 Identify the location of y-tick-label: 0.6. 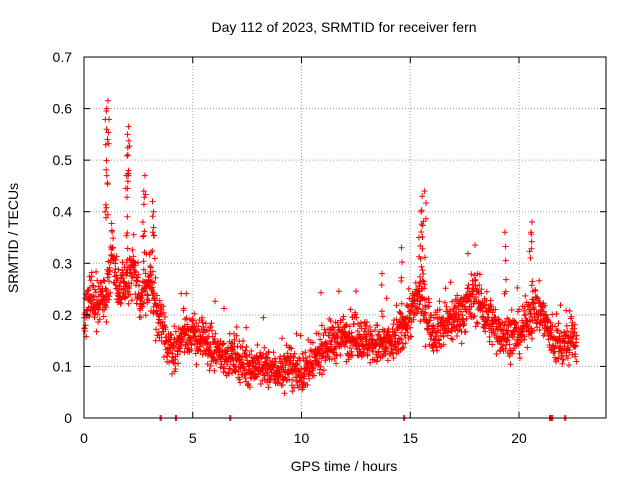
(63, 109).